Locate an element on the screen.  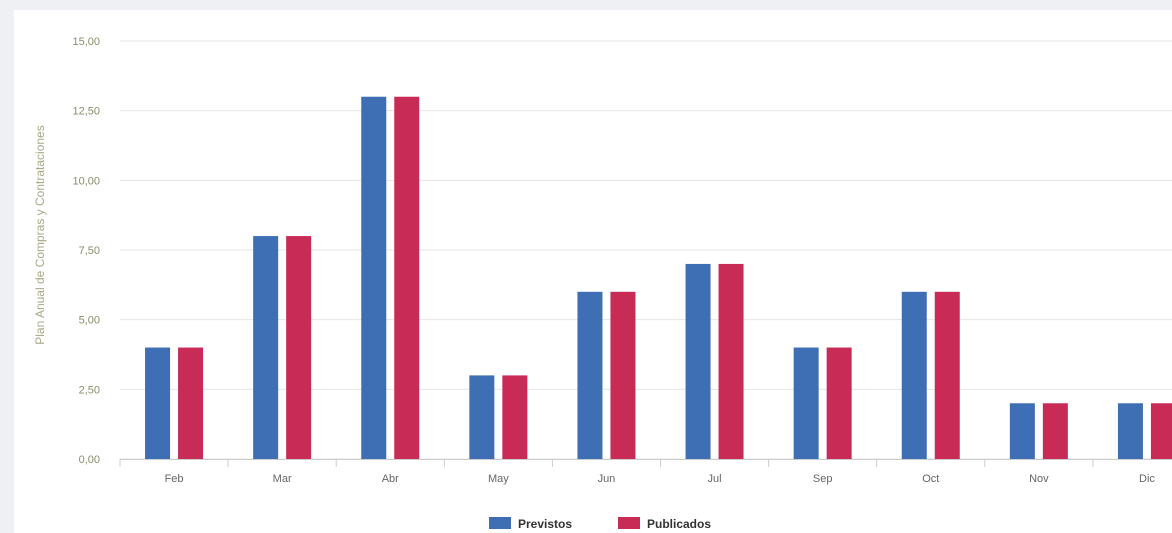
y-tick-label: 5,00 is located at coordinates (89, 321).